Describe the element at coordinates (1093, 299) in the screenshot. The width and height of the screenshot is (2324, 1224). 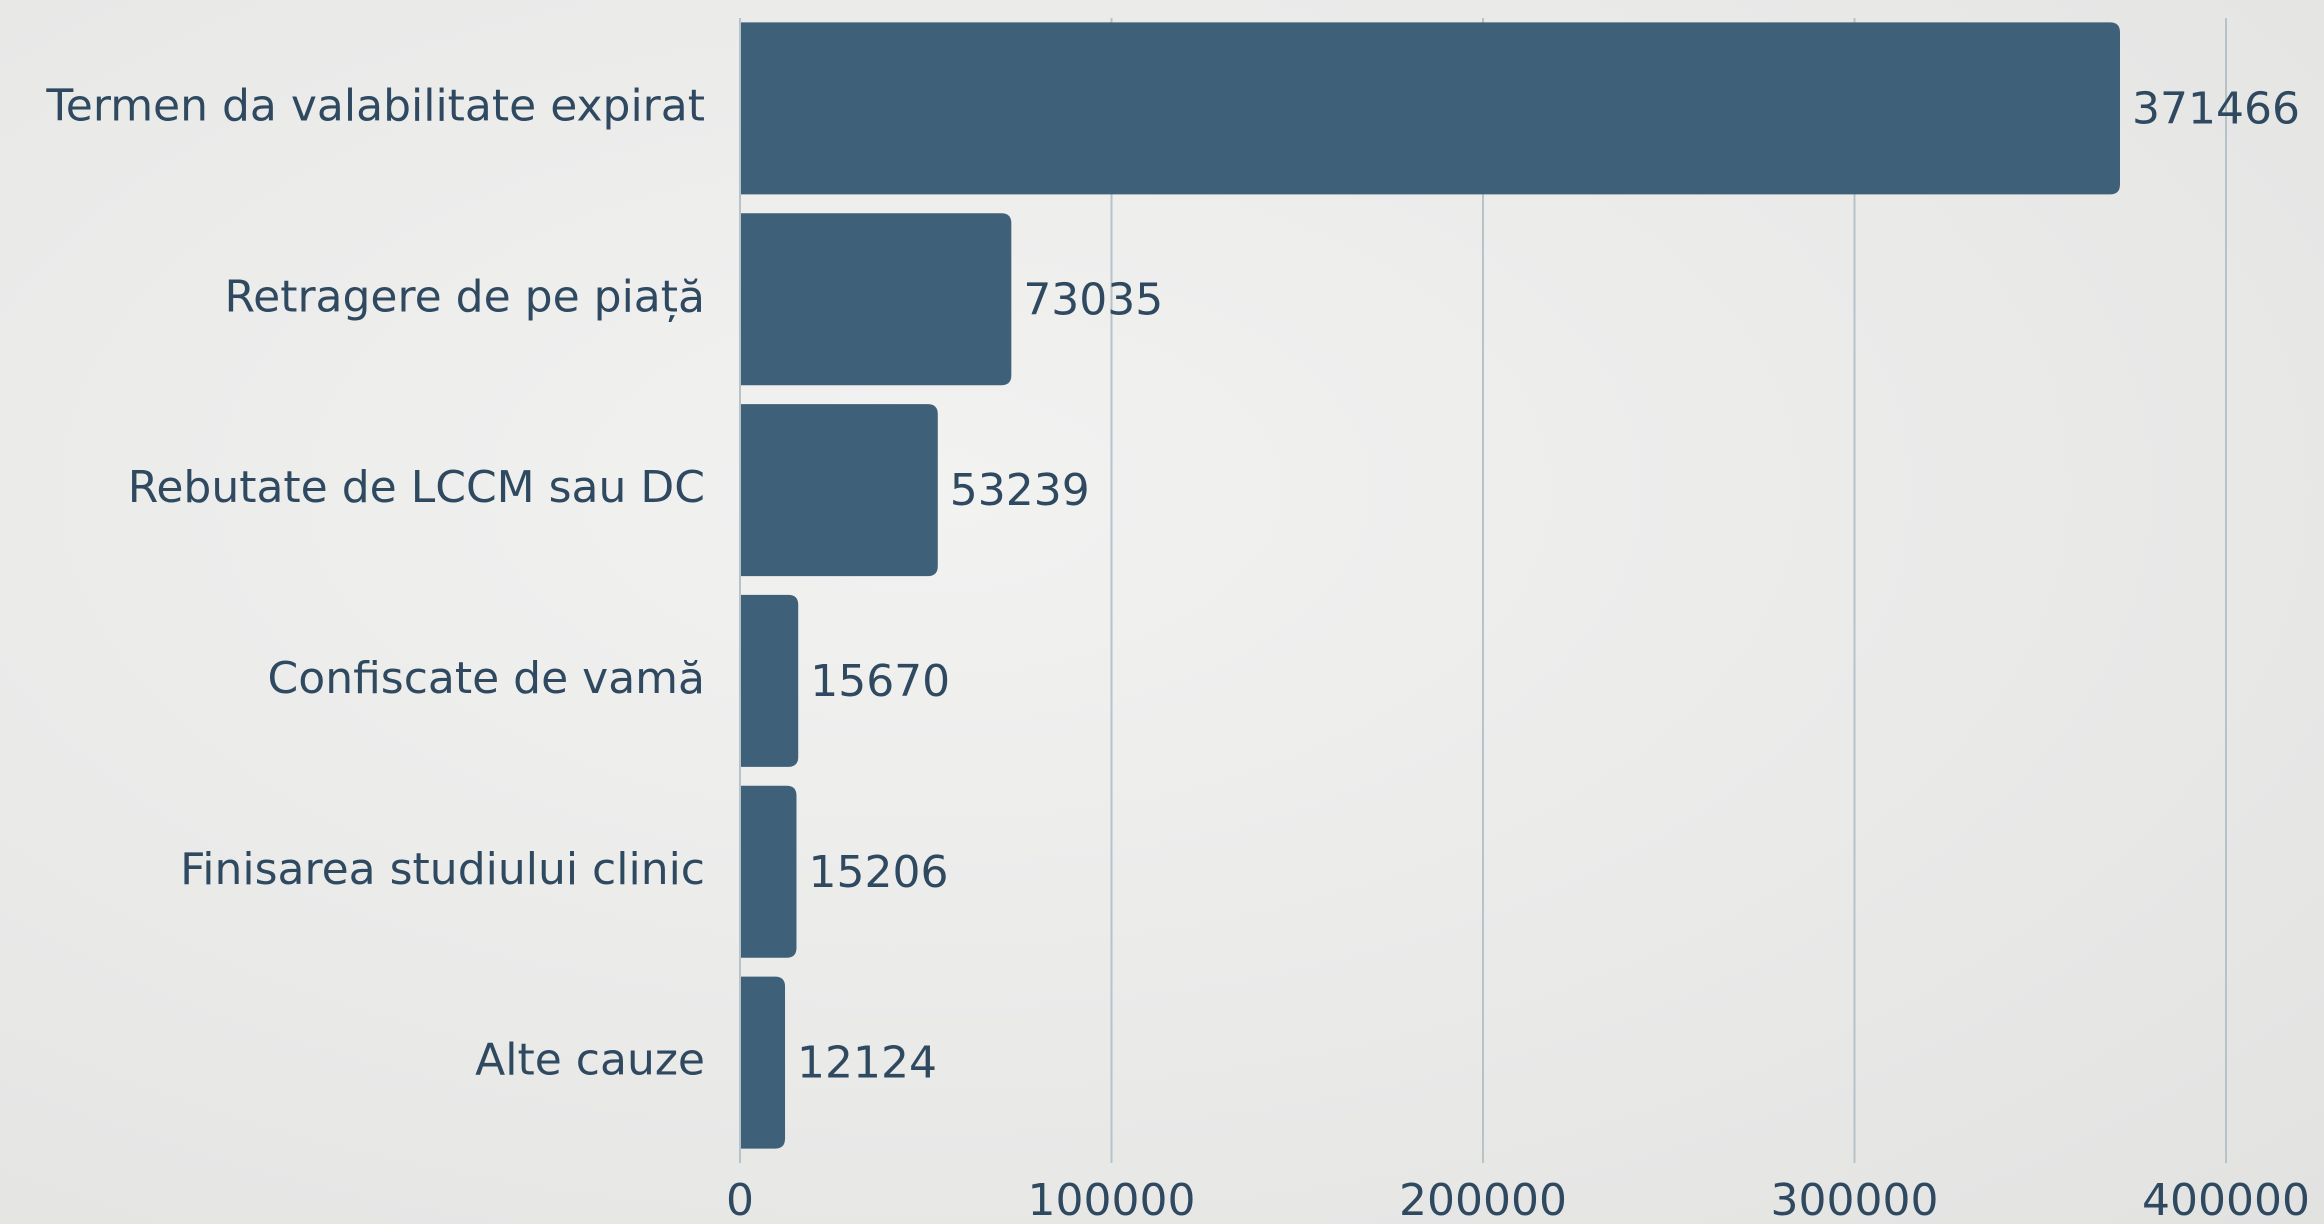
I see `value-label: 73035` at that location.